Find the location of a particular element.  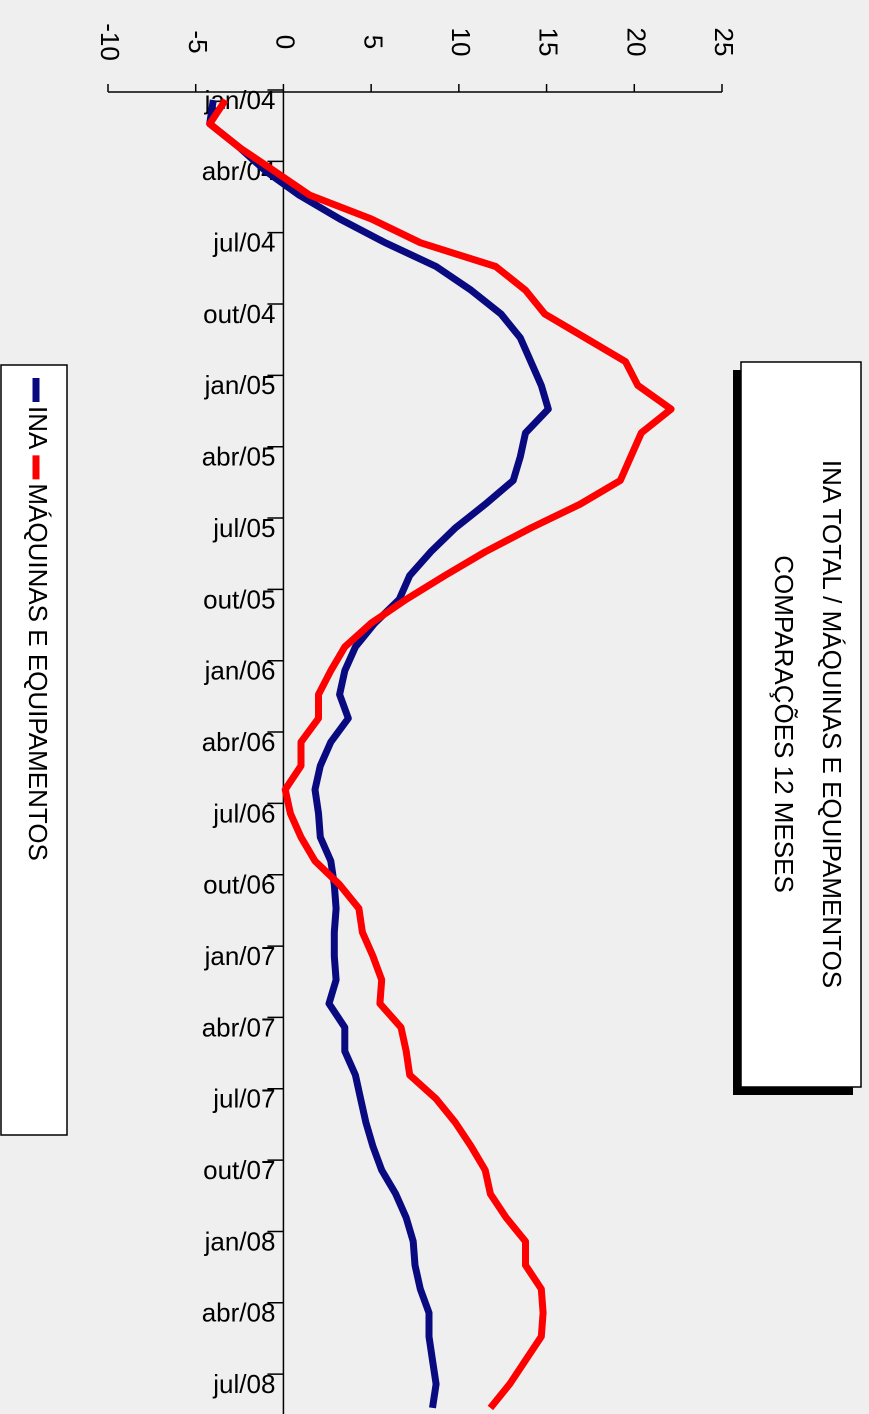

x-tick-label: abr/05 is located at coordinates (239, 457).